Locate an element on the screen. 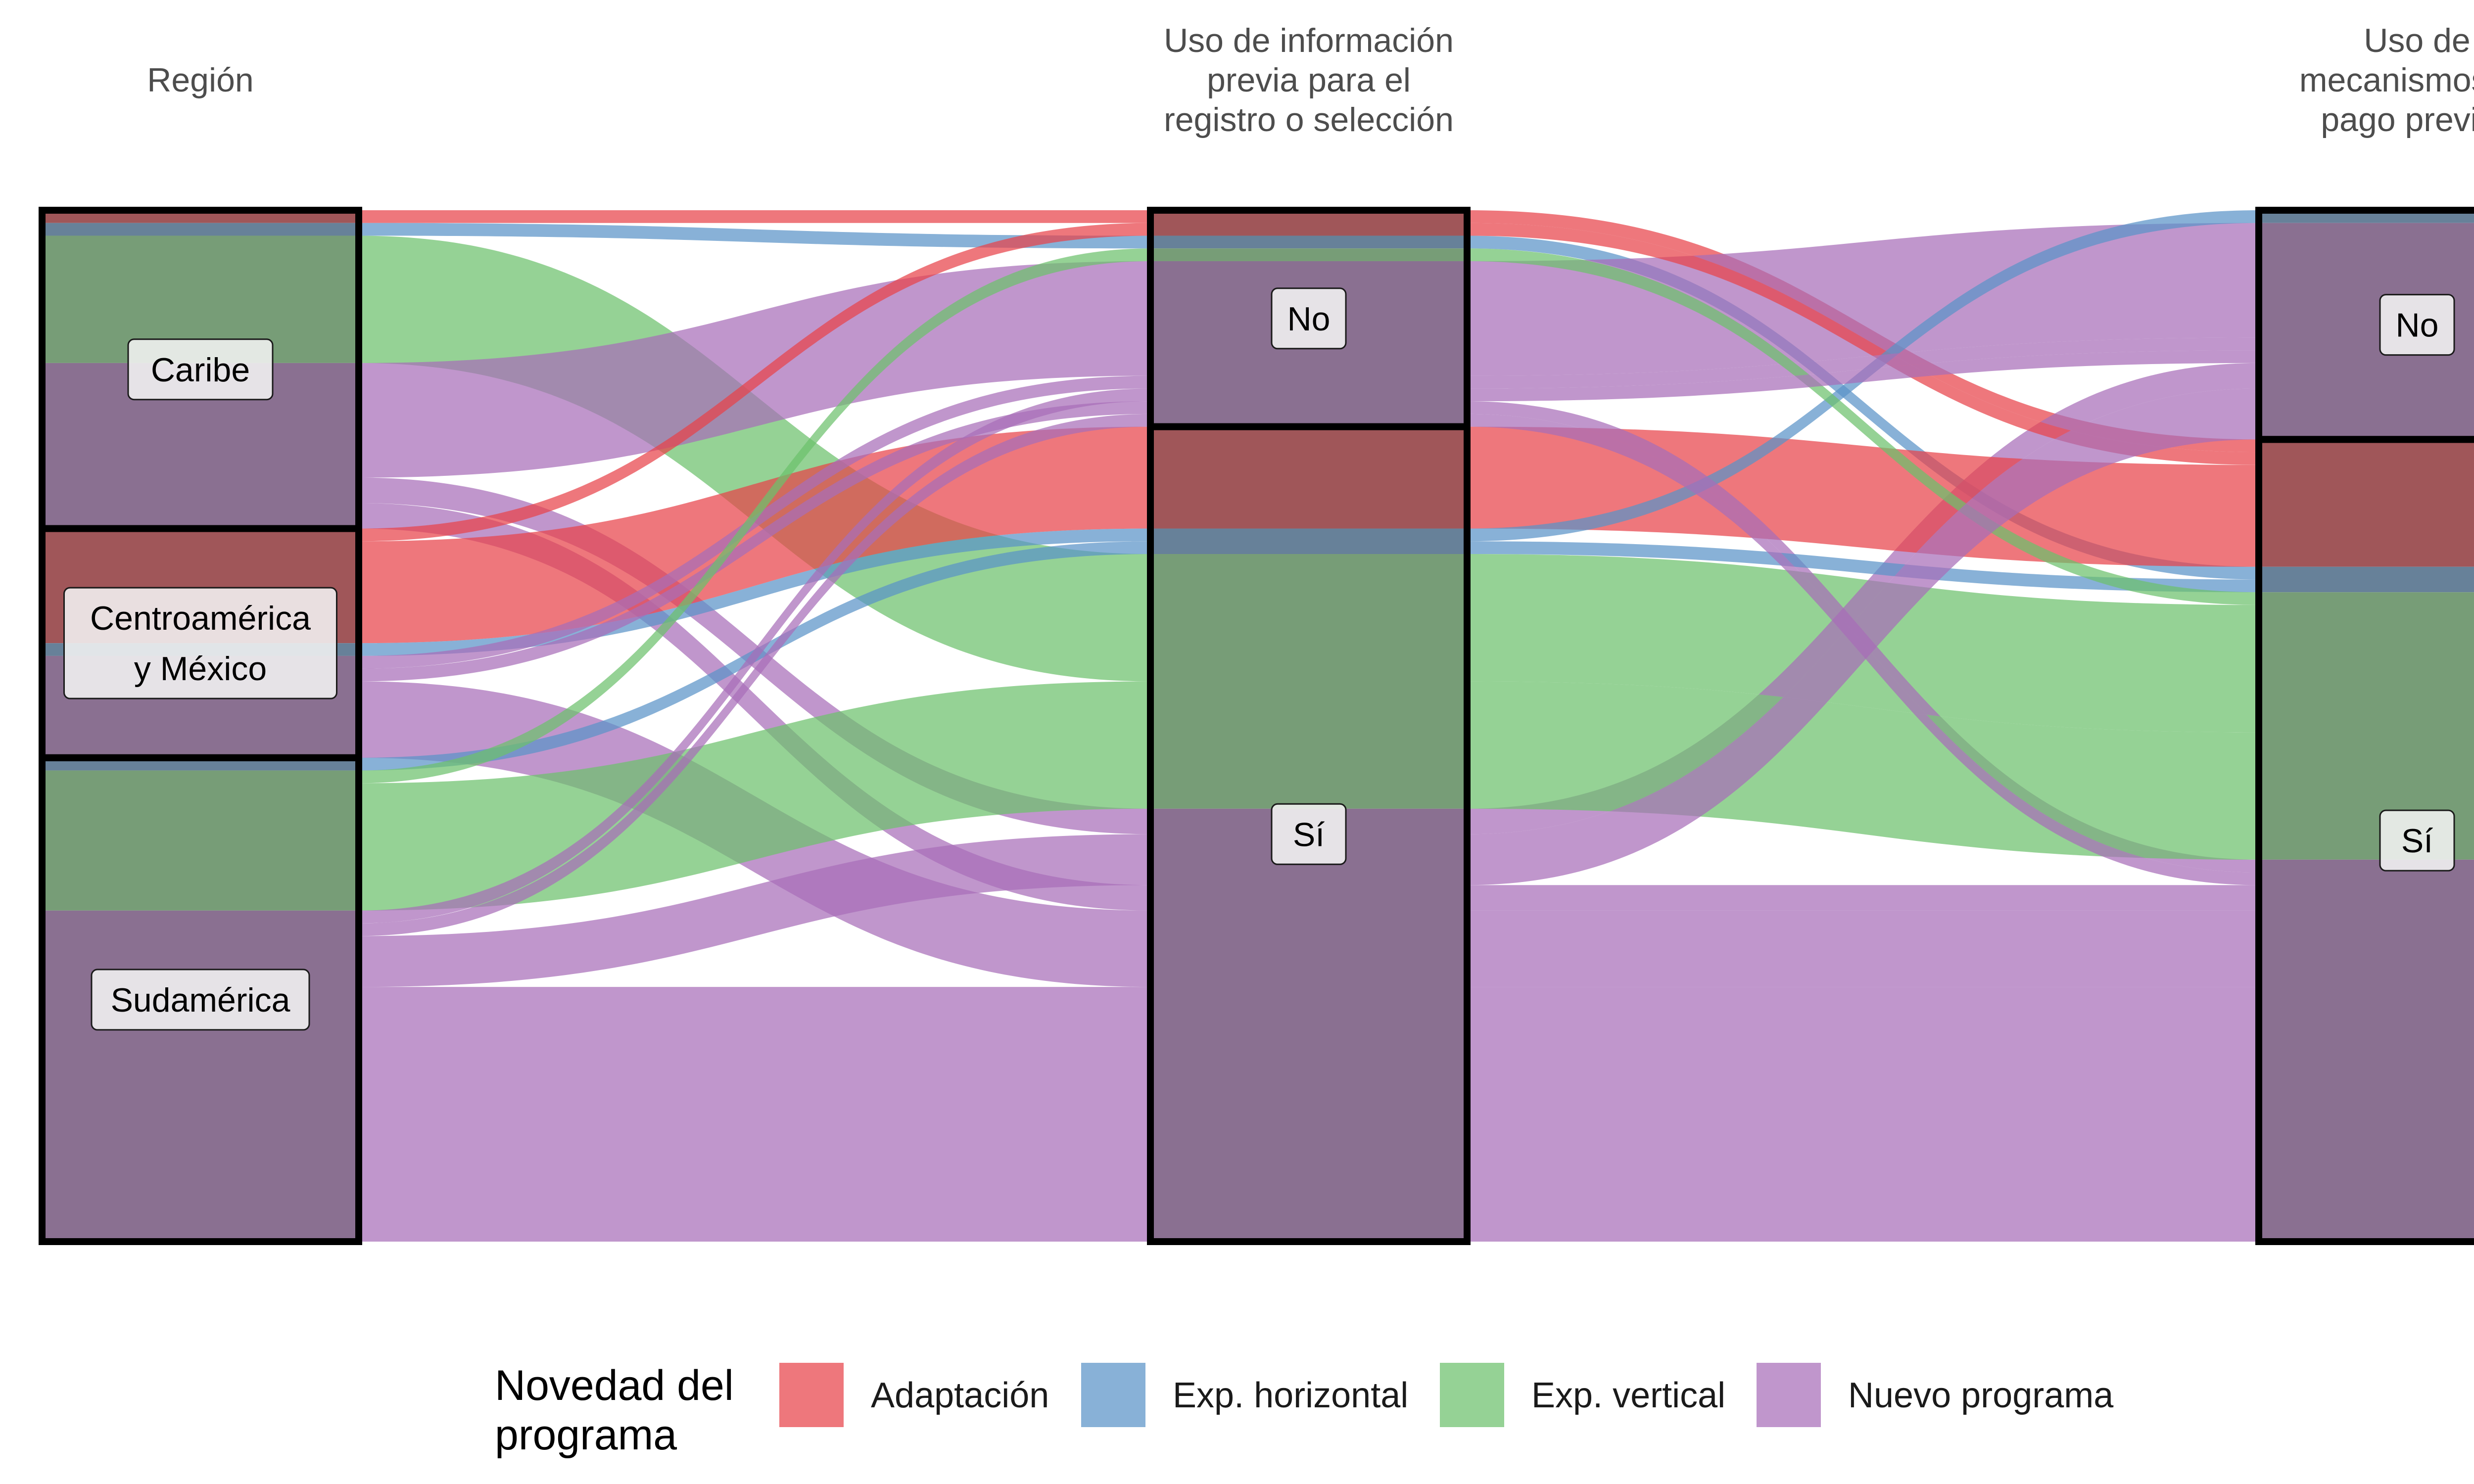 Image resolution: width=2474 pixels, height=1484 pixels. stratum-band-info-si-exp-vertical is located at coordinates (1309, 681).